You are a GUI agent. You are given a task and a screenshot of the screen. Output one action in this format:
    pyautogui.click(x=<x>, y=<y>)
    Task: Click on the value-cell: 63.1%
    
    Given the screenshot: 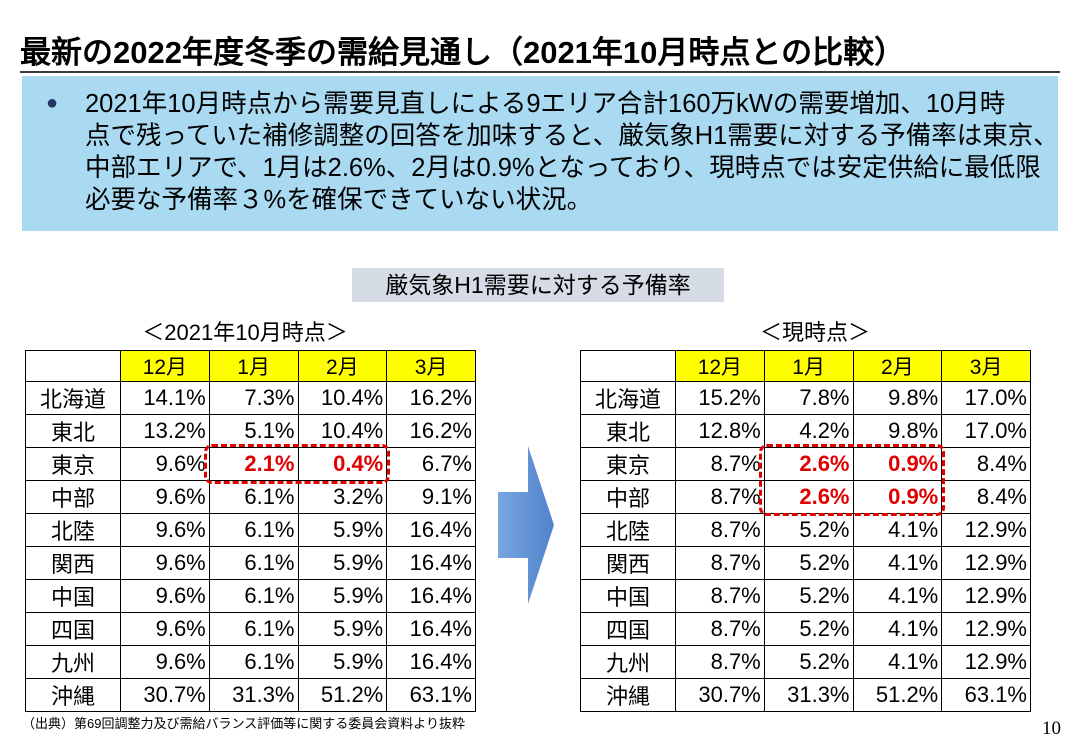 What is the action you would take?
    pyautogui.click(x=986, y=695)
    